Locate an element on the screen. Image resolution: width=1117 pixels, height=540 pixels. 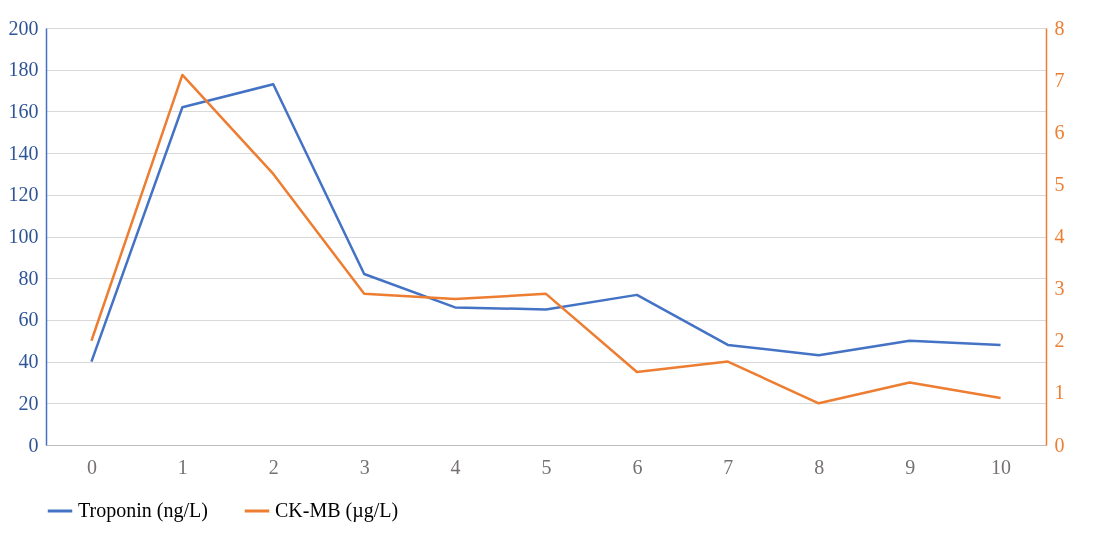
x-tick-label: 9 is located at coordinates (910, 466).